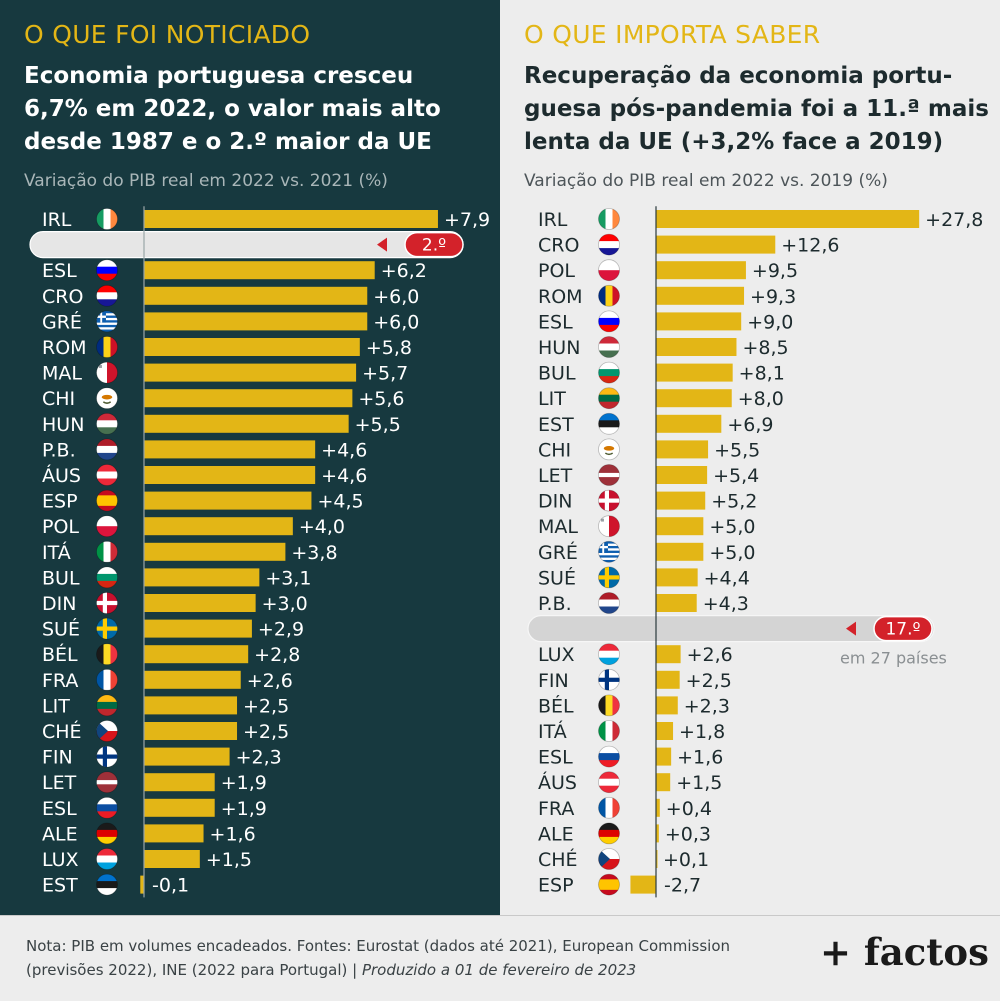 The image size is (1000, 1001). What do you see at coordinates (266, 732) in the screenshot?
I see `left-value-label: +2,5` at bounding box center [266, 732].